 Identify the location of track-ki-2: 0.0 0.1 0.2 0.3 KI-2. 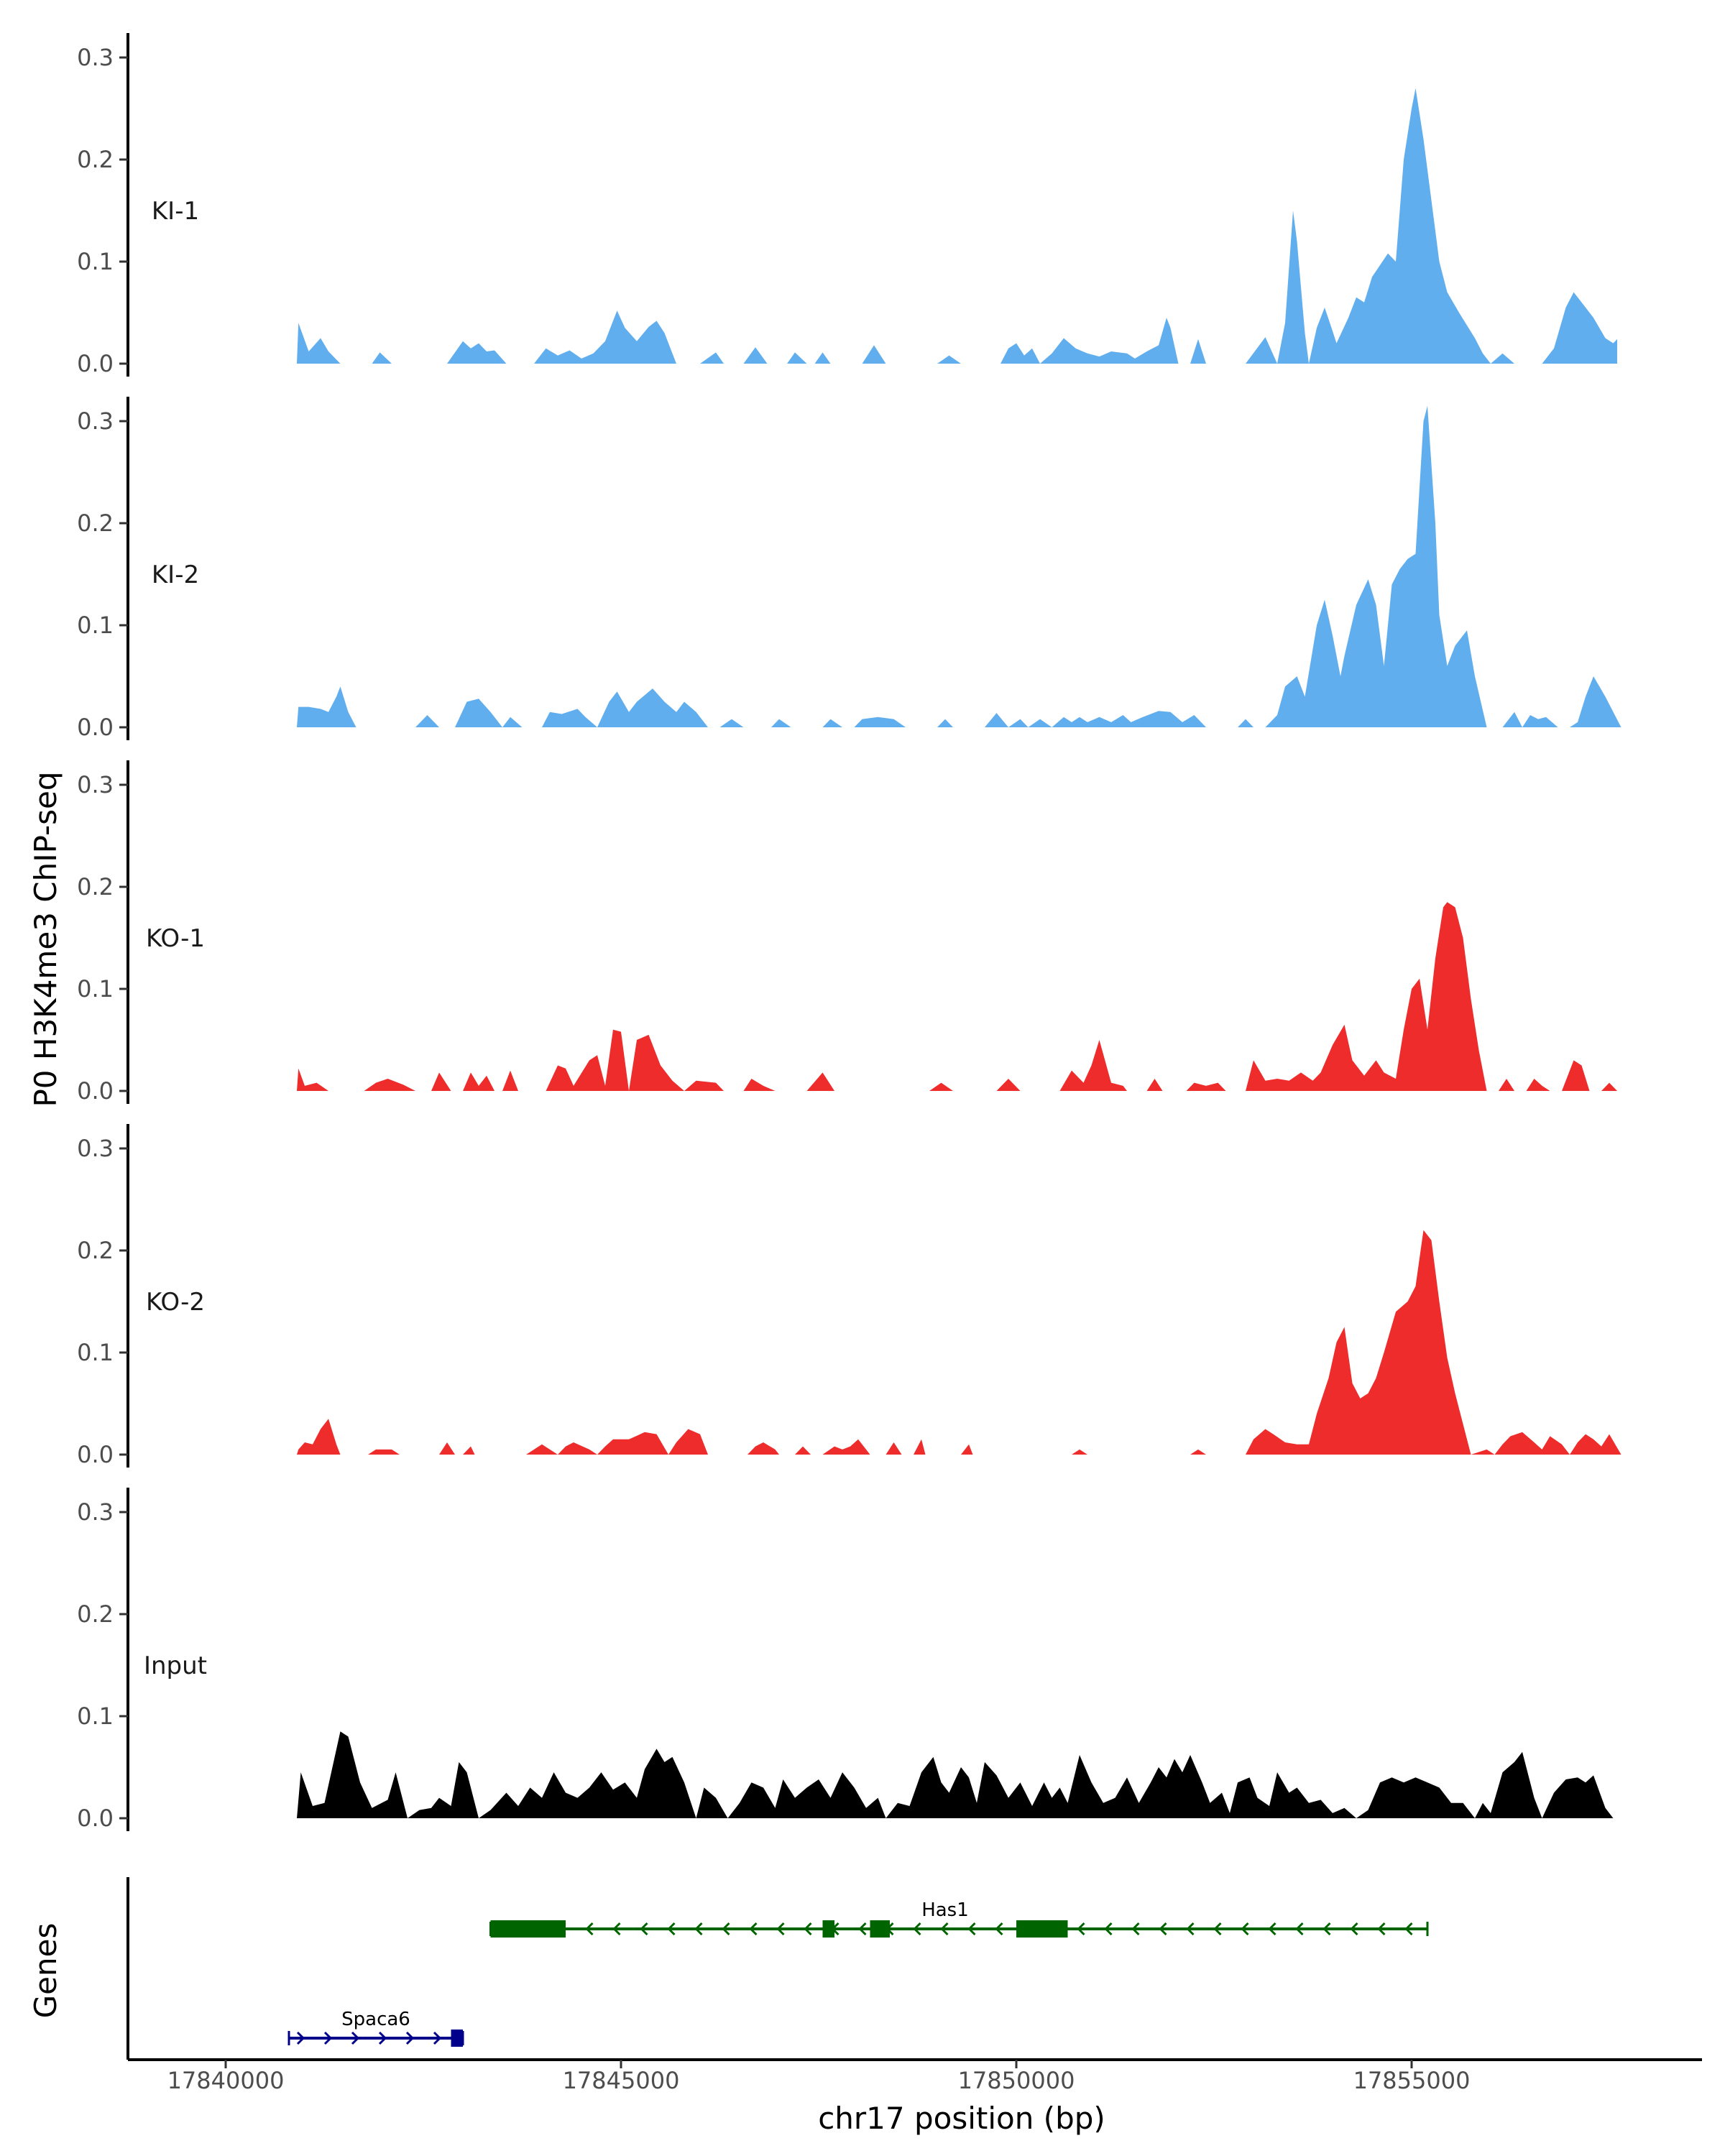
(849, 569).